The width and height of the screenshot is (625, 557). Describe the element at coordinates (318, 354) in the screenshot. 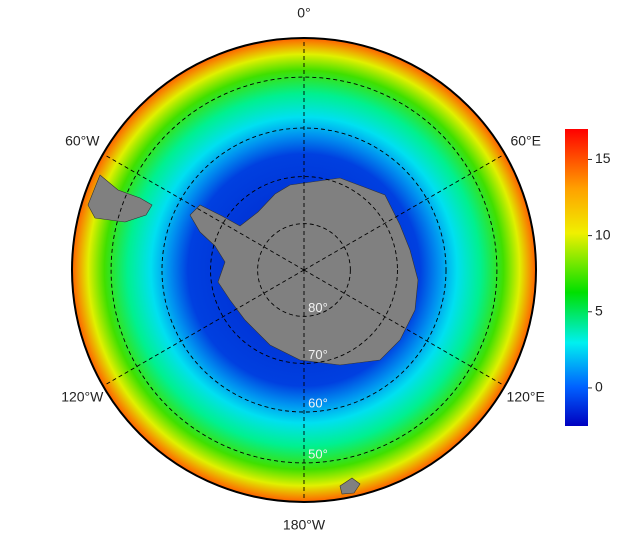

I see `parallel-label: 70°` at that location.